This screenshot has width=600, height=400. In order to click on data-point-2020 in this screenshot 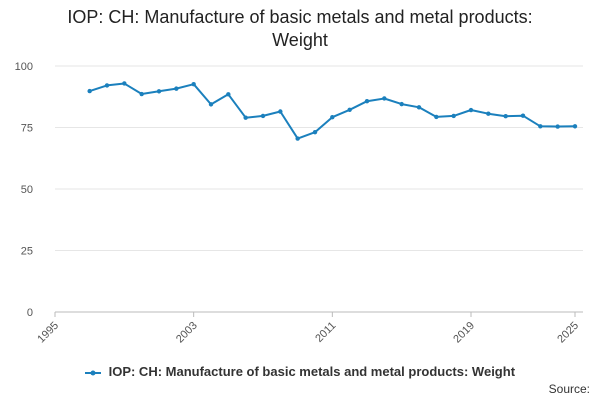, I will do `click(488, 113)`.